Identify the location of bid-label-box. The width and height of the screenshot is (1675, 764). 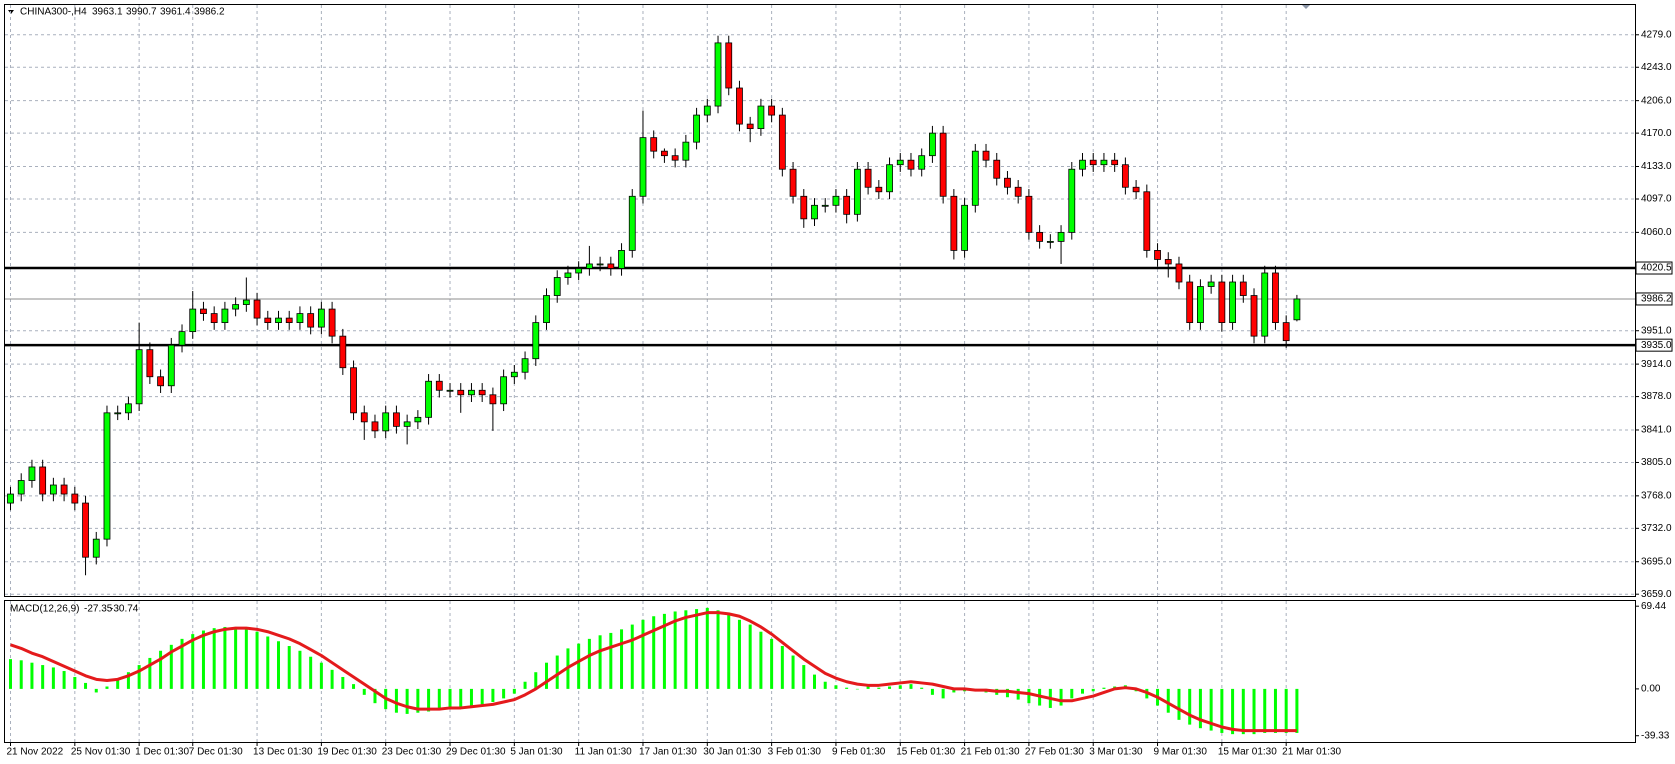
(1654, 299).